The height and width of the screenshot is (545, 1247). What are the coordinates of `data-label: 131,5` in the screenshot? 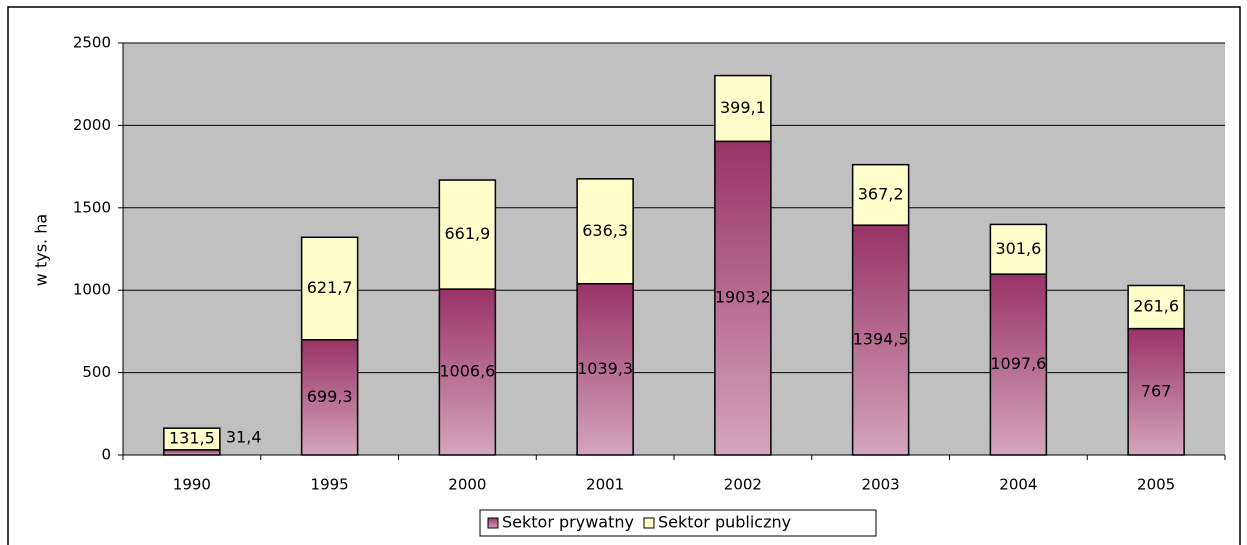 It's located at (192, 437).